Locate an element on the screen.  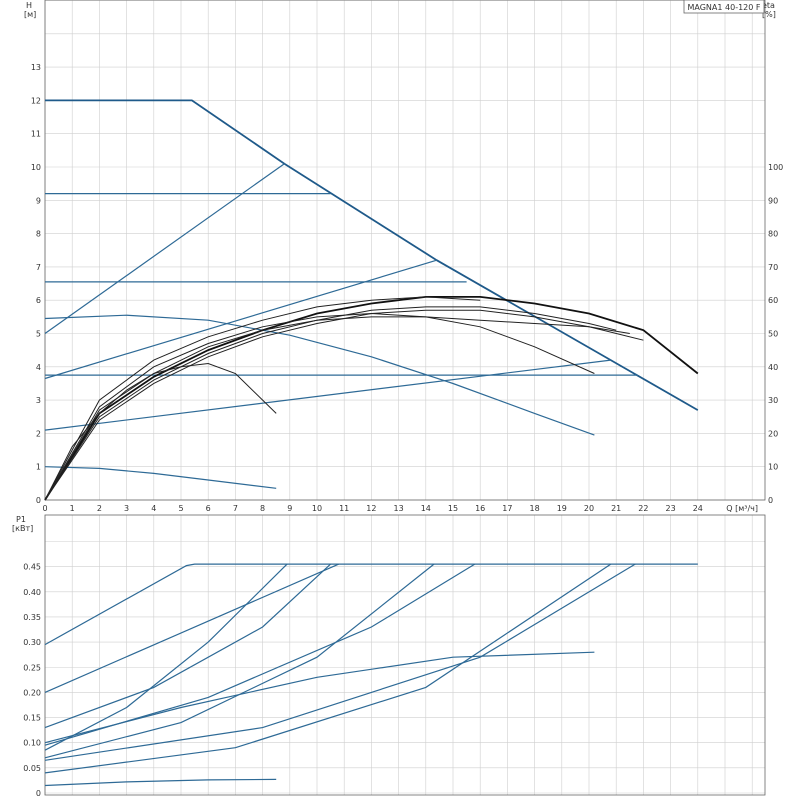
x-tick-label: 16 is located at coordinates (480, 508).